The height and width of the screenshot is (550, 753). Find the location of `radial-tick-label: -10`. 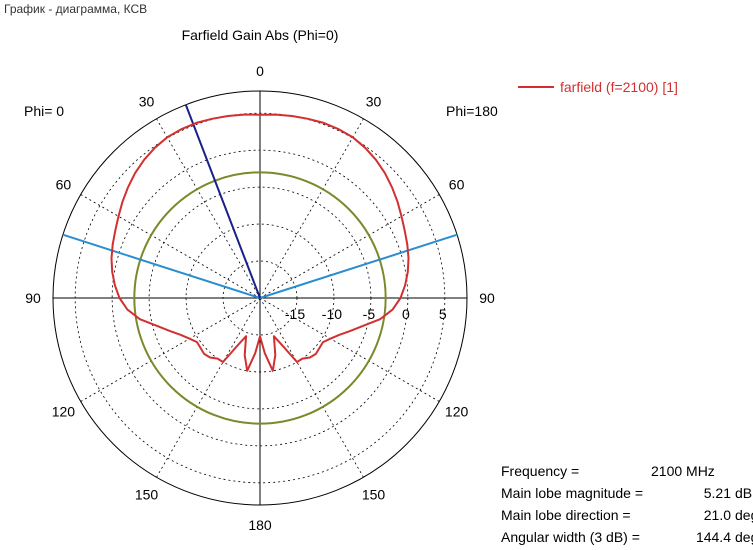

radial-tick-label: -10 is located at coordinates (332, 314).